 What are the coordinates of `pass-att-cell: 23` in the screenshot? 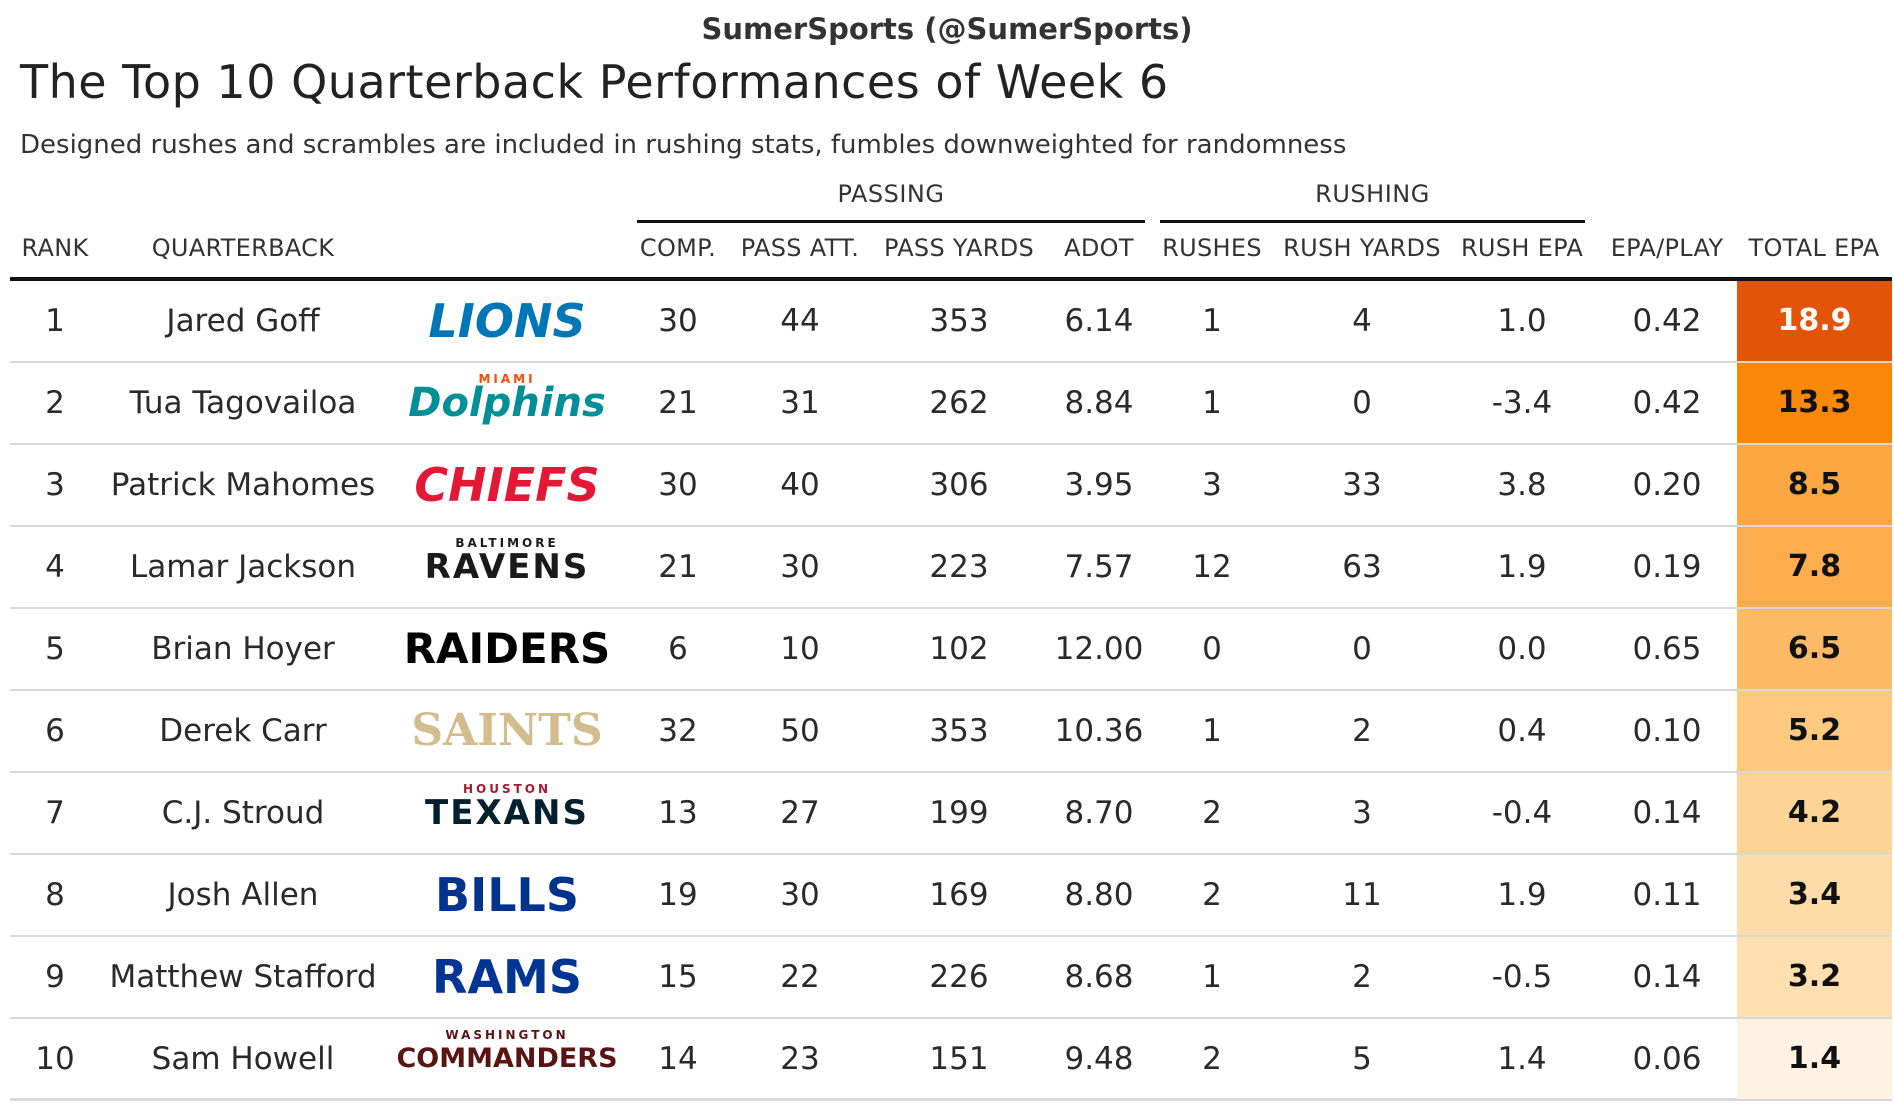 It's located at (800, 1059).